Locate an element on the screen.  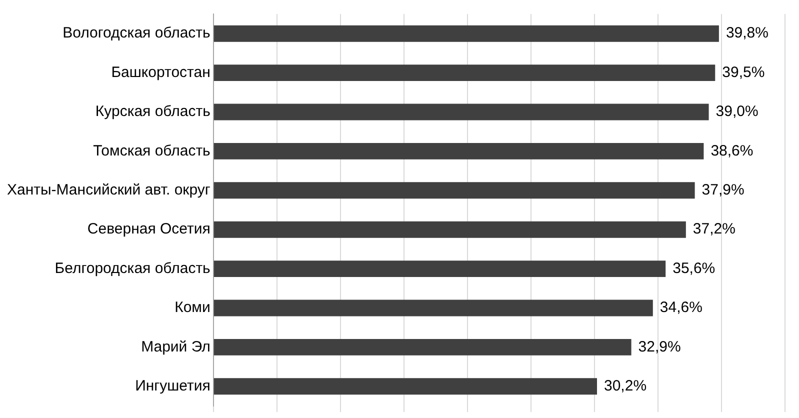
y-tick-label: Курская область is located at coordinates (153, 111).